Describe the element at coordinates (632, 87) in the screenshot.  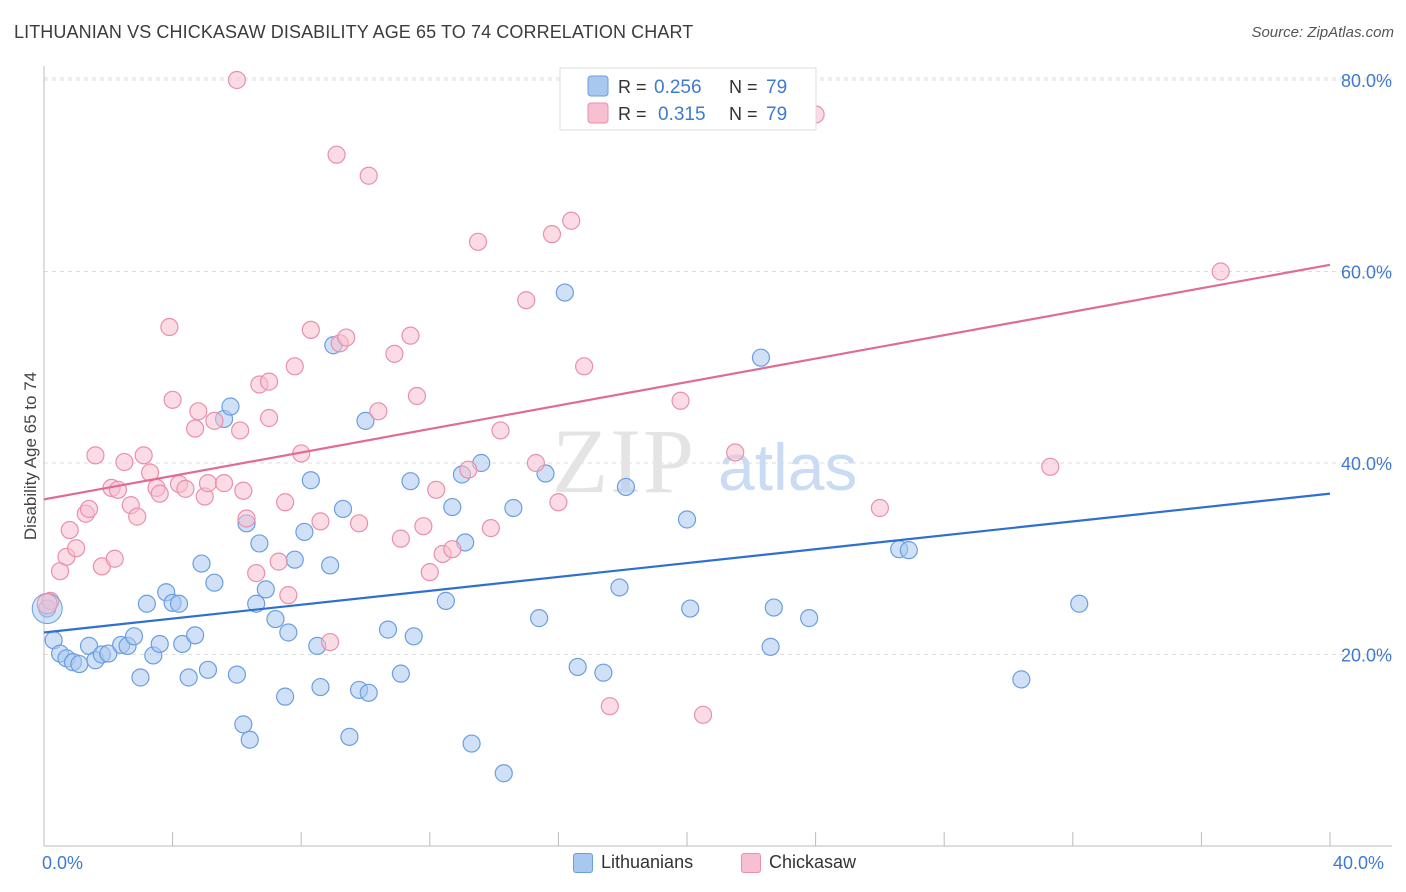
I see `legend-r-label-blue: R =` at that location.